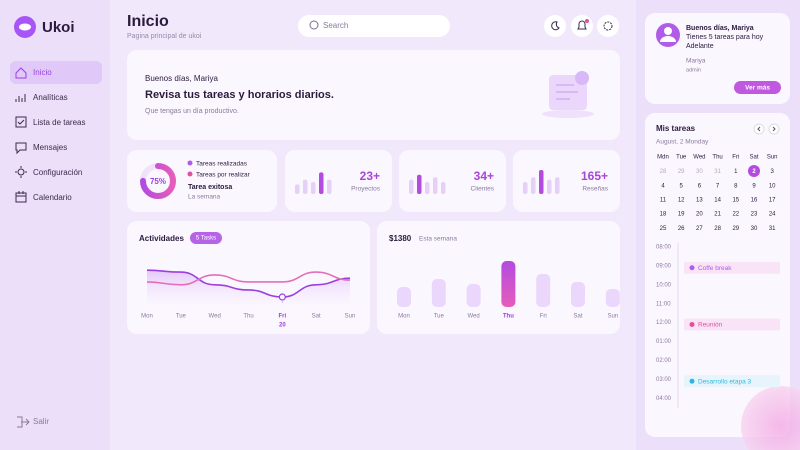  What do you see at coordinates (754, 186) in the screenshot?
I see `day: 9` at bounding box center [754, 186].